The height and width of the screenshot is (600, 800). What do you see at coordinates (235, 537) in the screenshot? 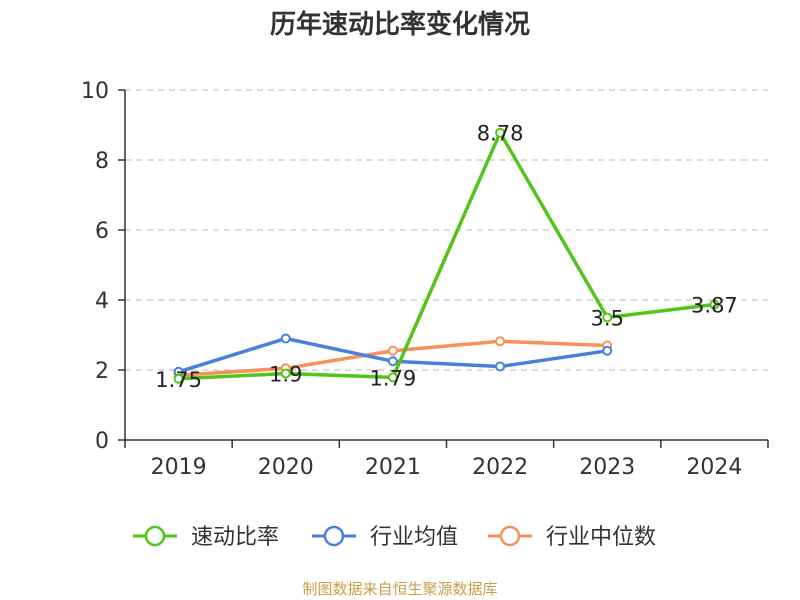
I see `legend-label: 速动比率` at bounding box center [235, 537].